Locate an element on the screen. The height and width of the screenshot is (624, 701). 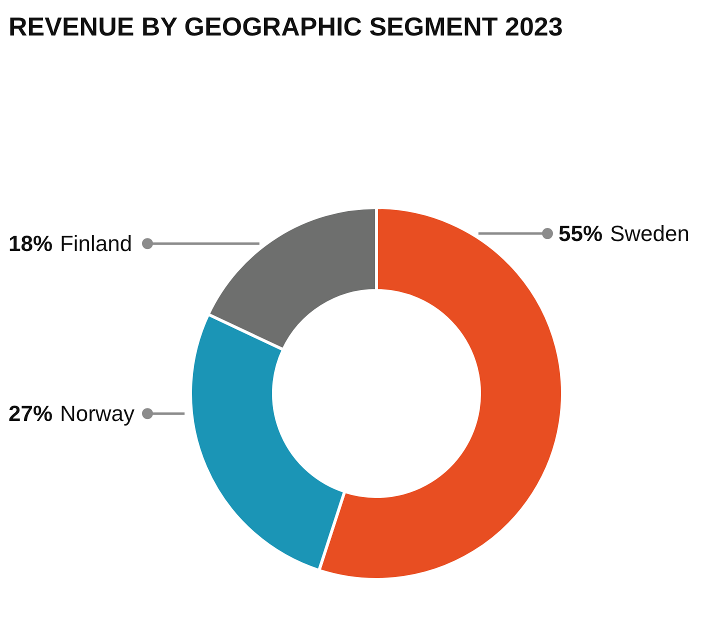
slice-label: Norway is located at coordinates (97, 413).